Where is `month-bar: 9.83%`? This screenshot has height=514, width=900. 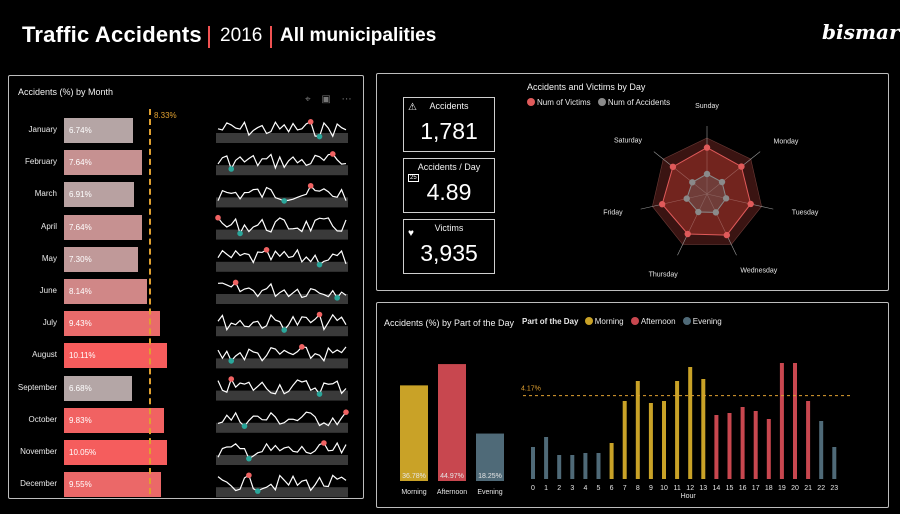
month-bar: 9.83% is located at coordinates (114, 420).